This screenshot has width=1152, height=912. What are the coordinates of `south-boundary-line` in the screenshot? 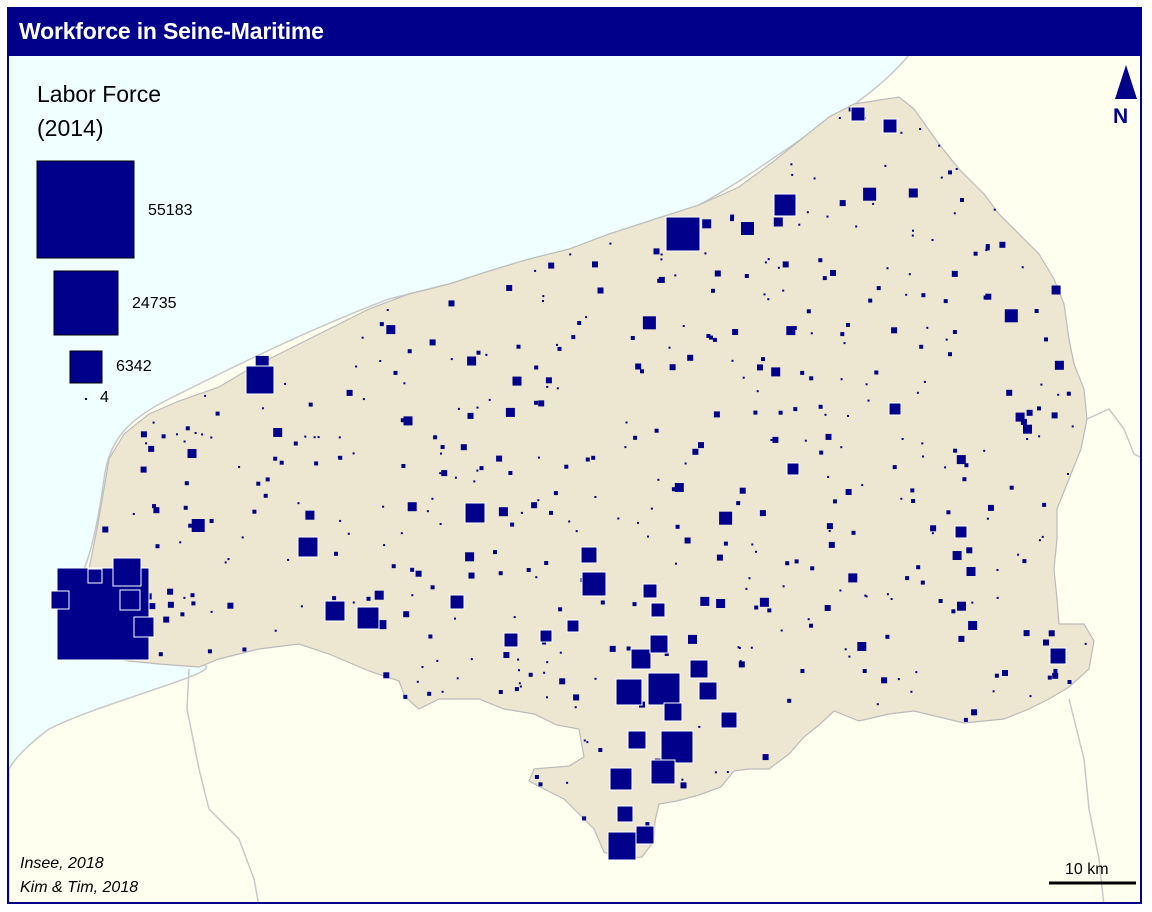 It's located at (223, 785).